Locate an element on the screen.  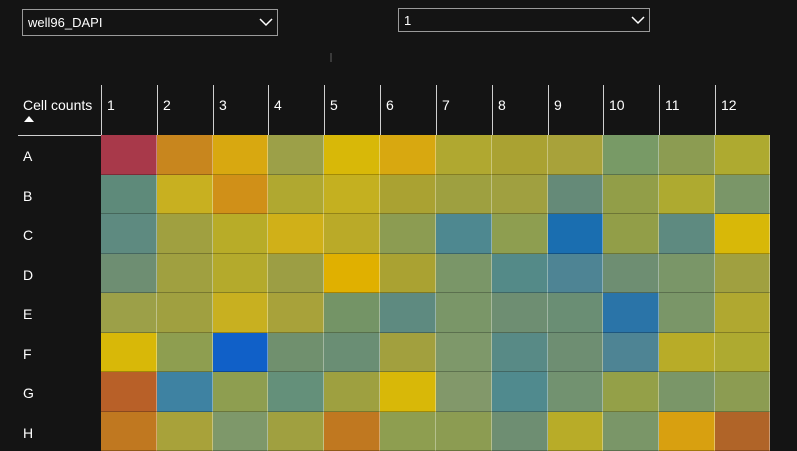
well-cell-F11 is located at coordinates (687, 353).